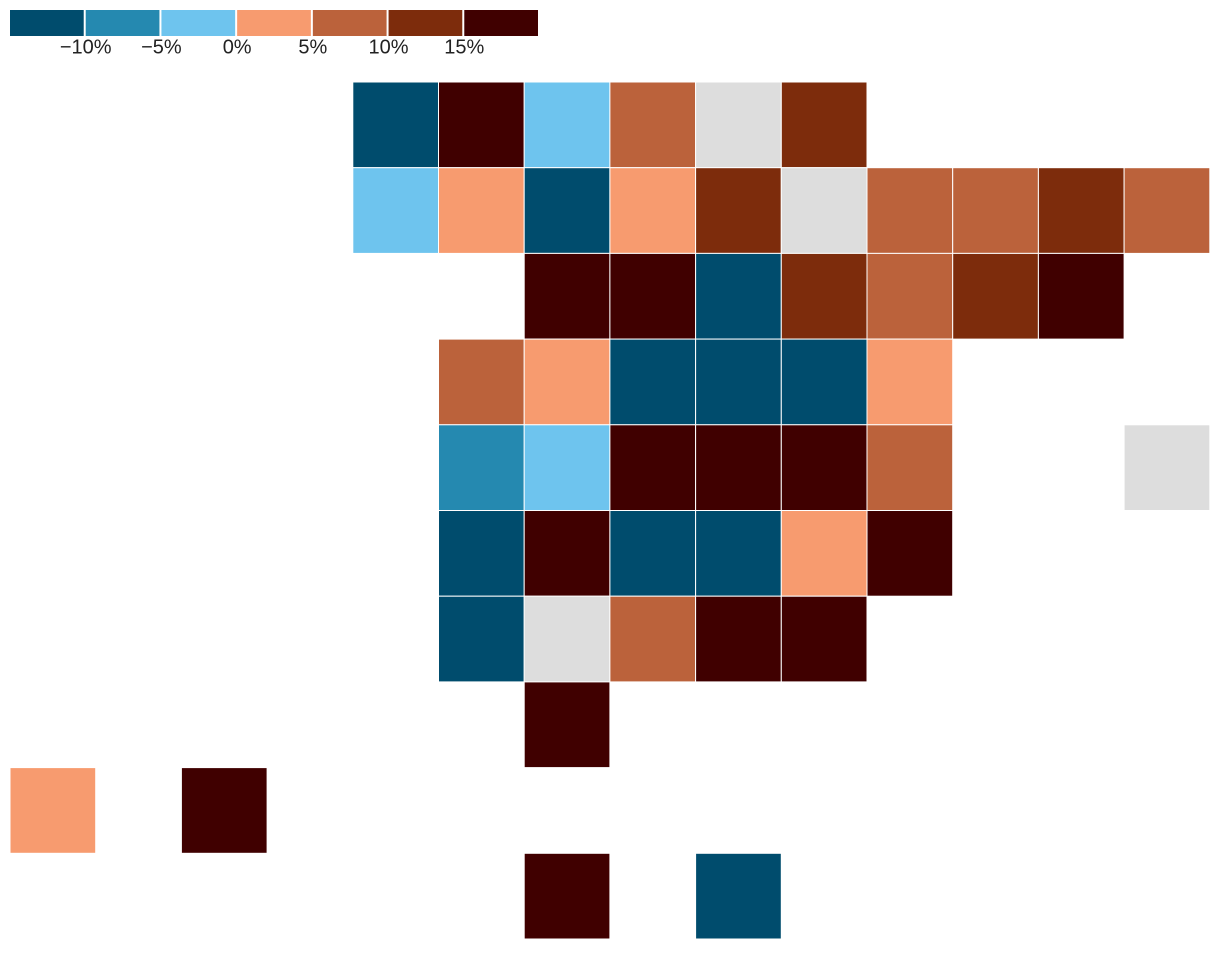  I want to click on legend-label: −5%, so click(161, 47).